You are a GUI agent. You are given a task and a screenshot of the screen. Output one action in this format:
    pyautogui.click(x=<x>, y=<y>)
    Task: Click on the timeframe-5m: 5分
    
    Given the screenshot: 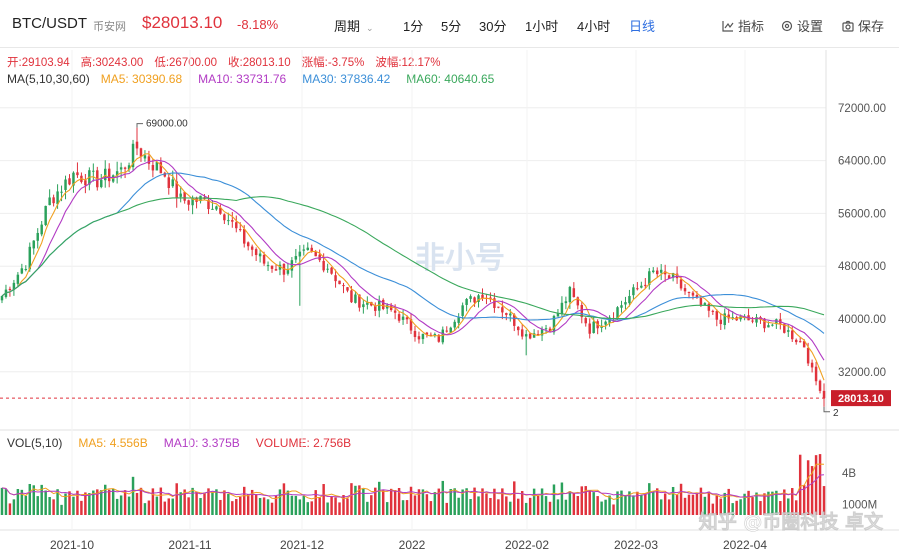 What is the action you would take?
    pyautogui.click(x=451, y=26)
    